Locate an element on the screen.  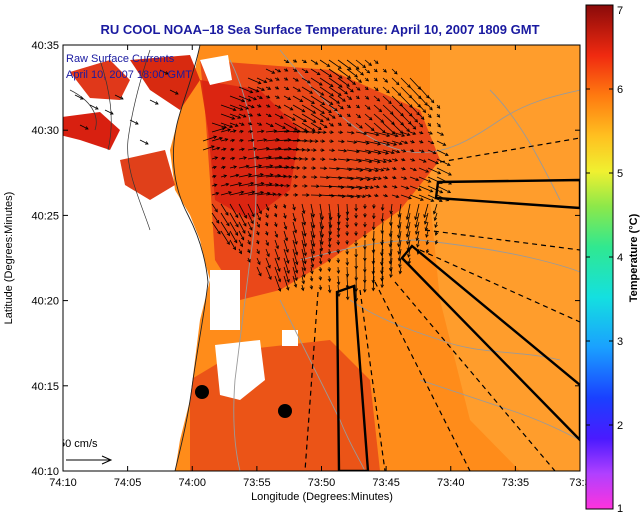
colorbar-tick-label: 7 is located at coordinates (620, 11).